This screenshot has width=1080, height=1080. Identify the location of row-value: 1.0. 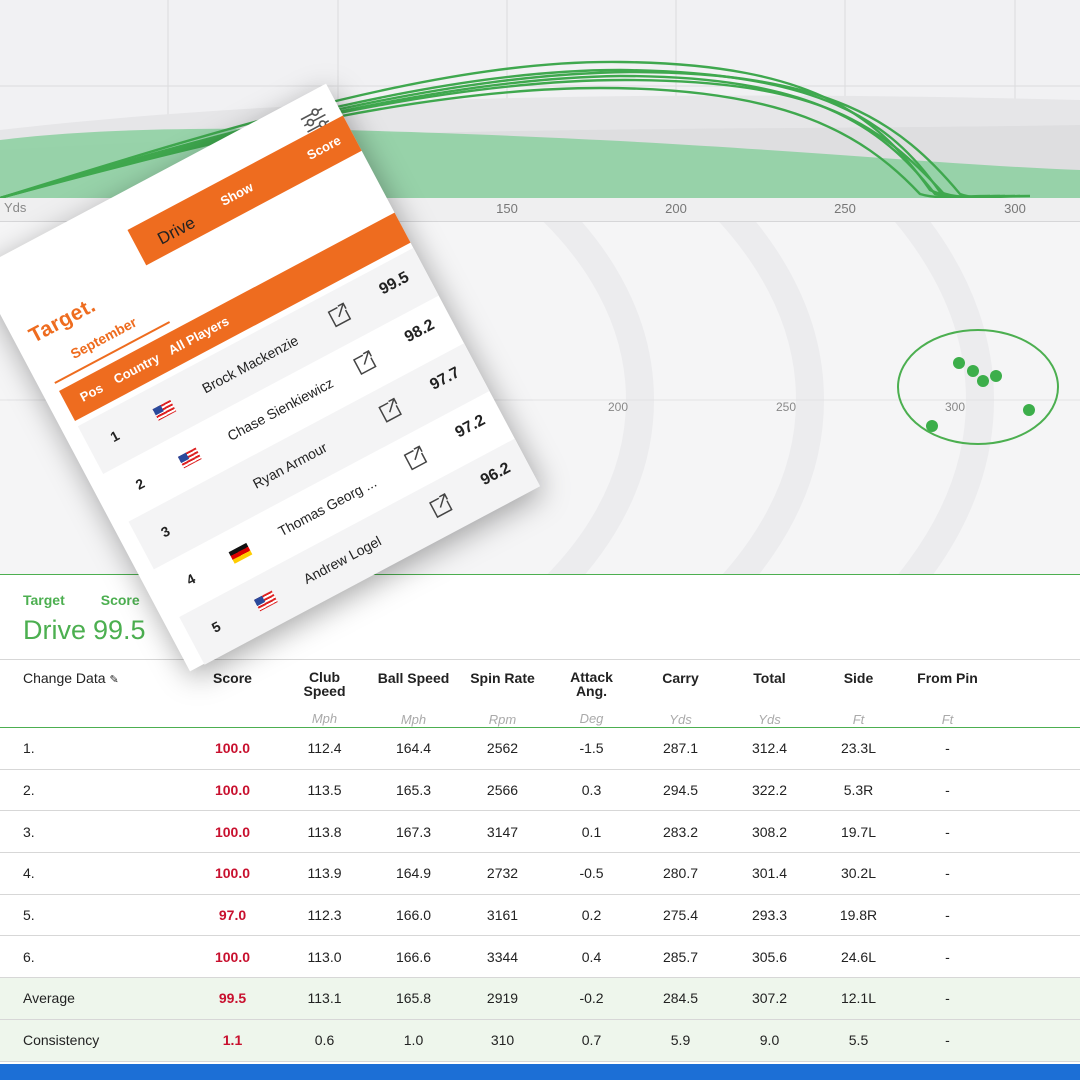
(413, 1040).